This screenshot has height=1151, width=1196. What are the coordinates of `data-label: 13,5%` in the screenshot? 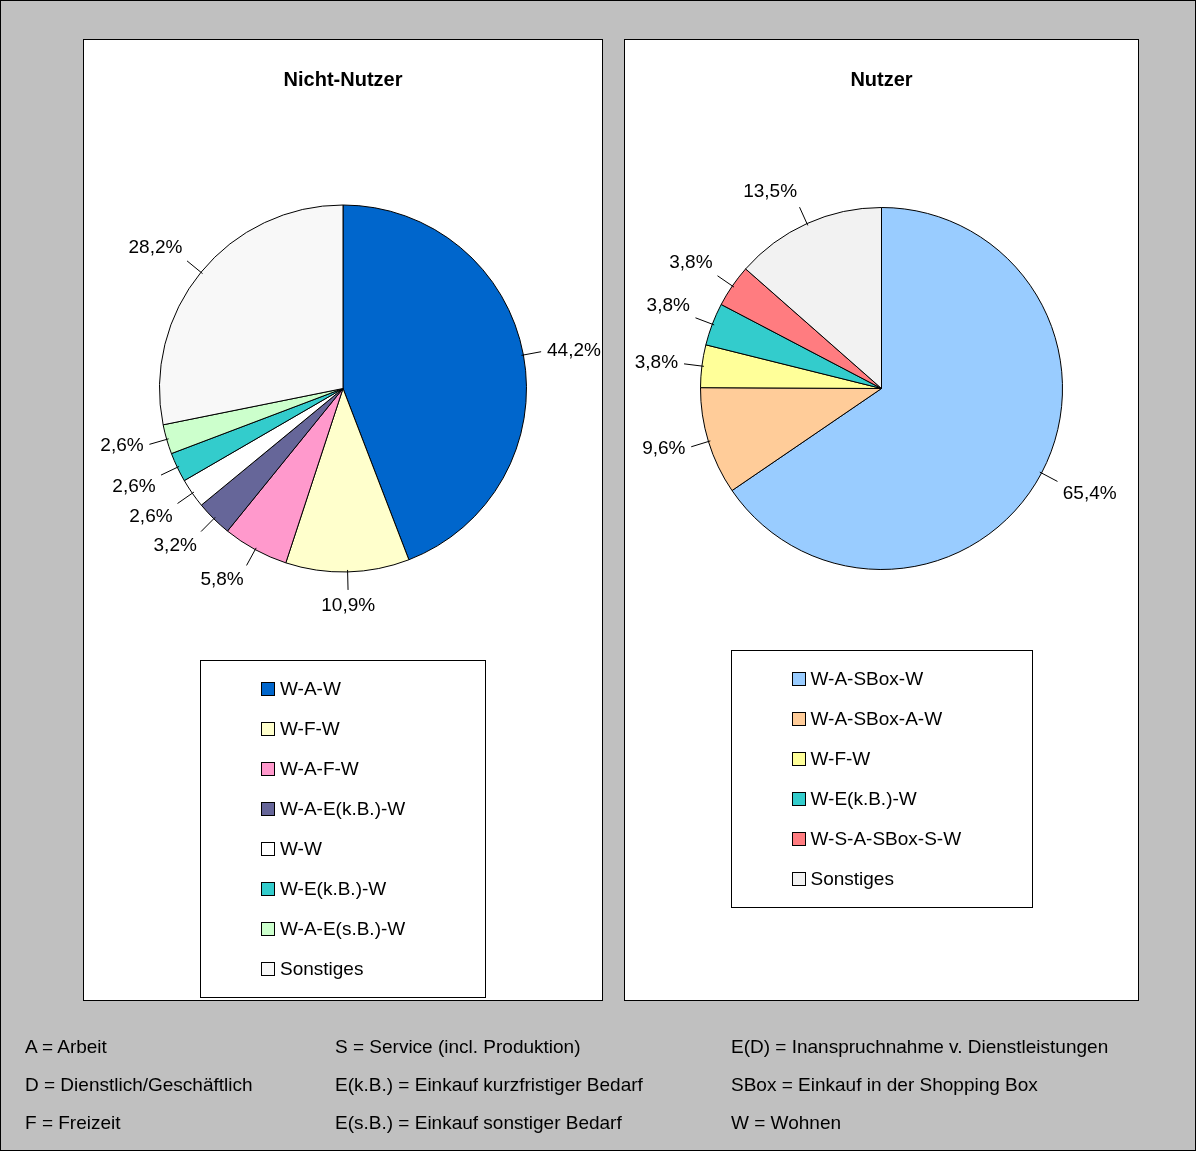 It's located at (770, 191).